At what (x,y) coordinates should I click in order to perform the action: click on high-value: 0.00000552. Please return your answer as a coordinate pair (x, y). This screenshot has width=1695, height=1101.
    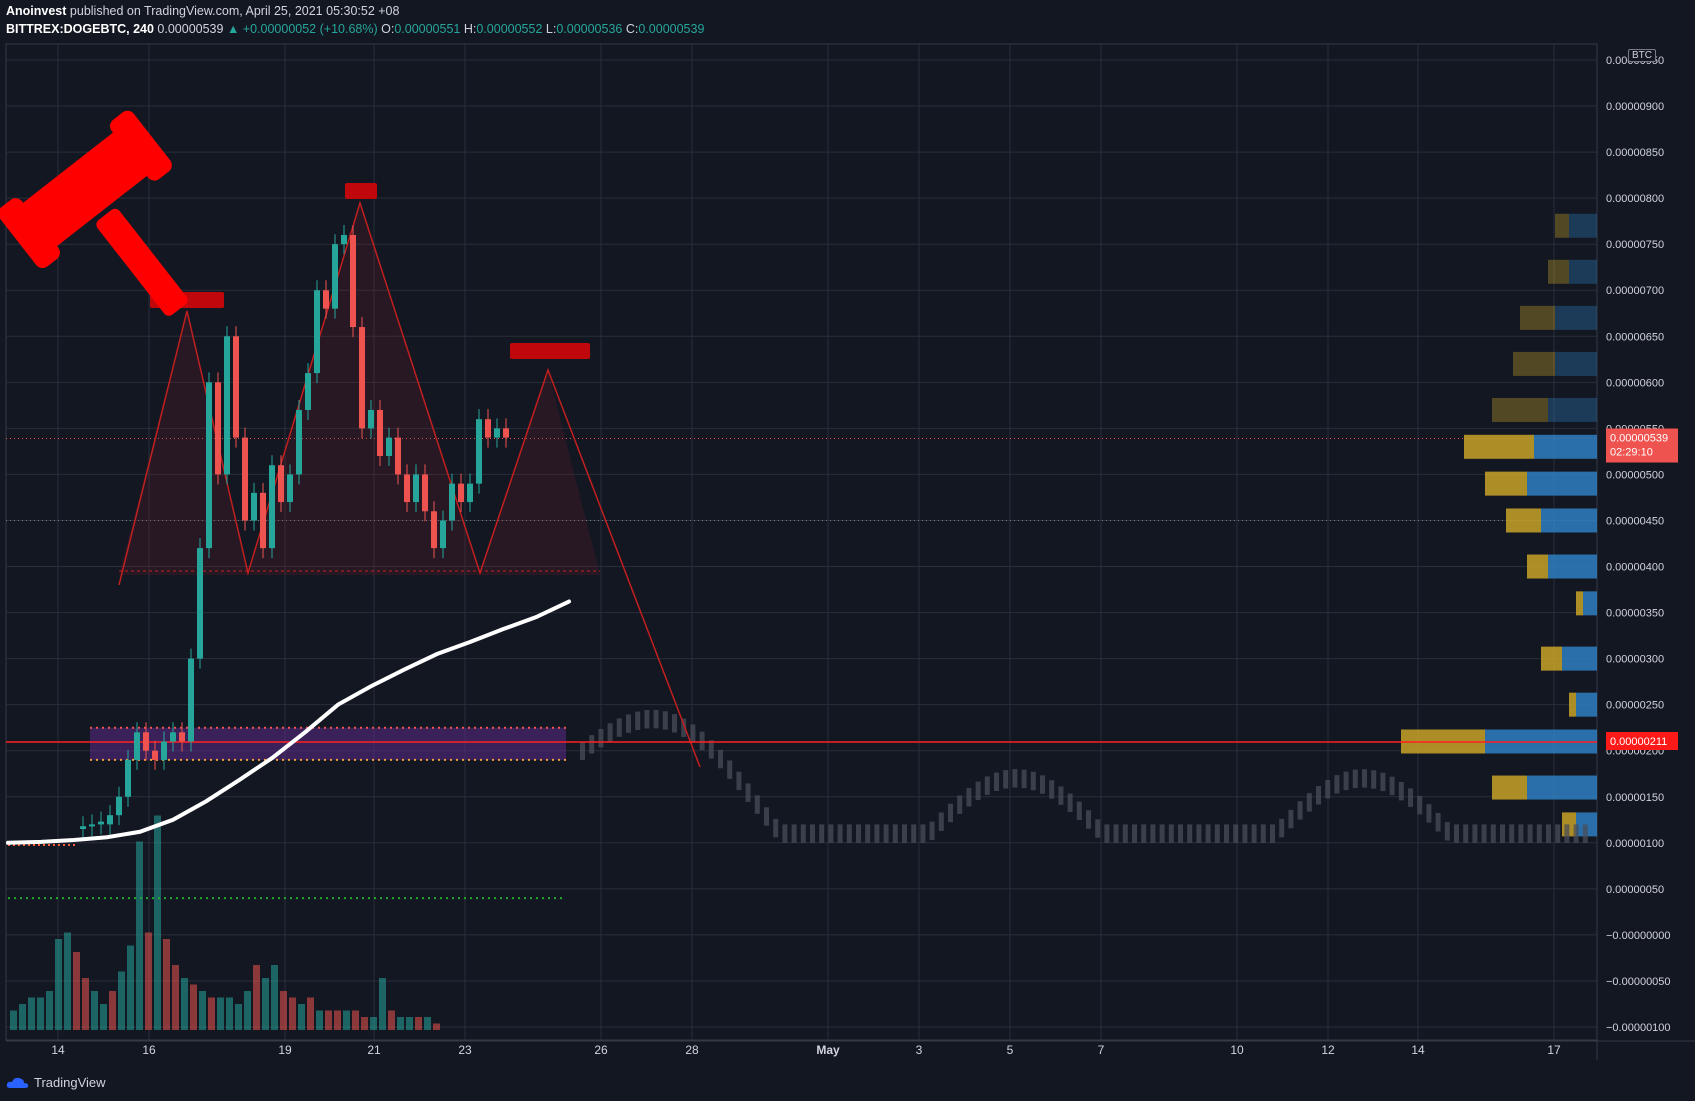
    Looking at the image, I should click on (509, 29).